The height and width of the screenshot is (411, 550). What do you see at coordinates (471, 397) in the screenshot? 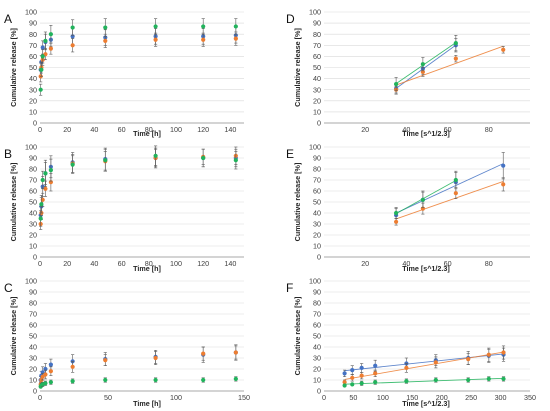
I see `x-tick-label: 250` at bounding box center [471, 397].